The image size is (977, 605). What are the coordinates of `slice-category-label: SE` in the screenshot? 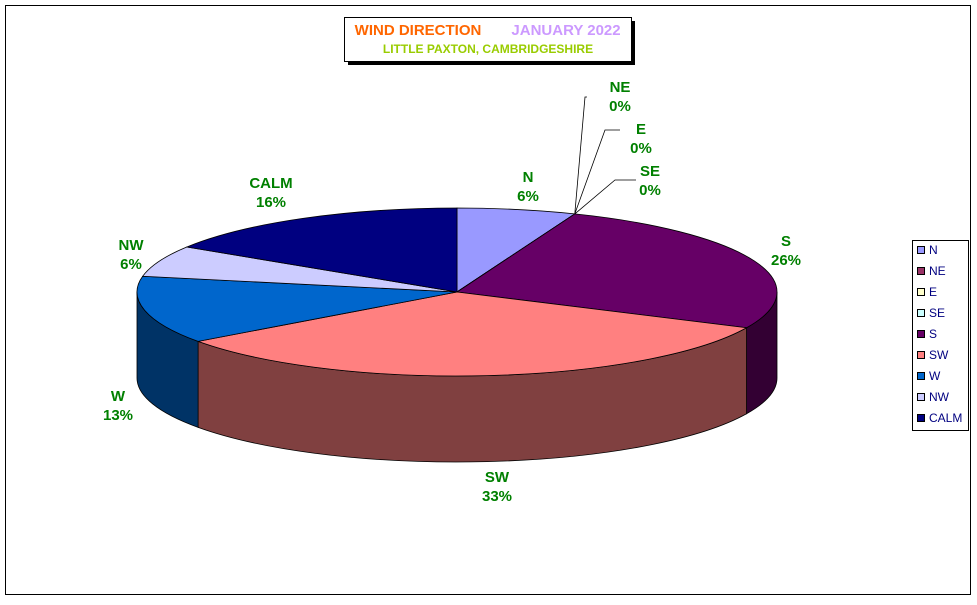 It's located at (650, 171).